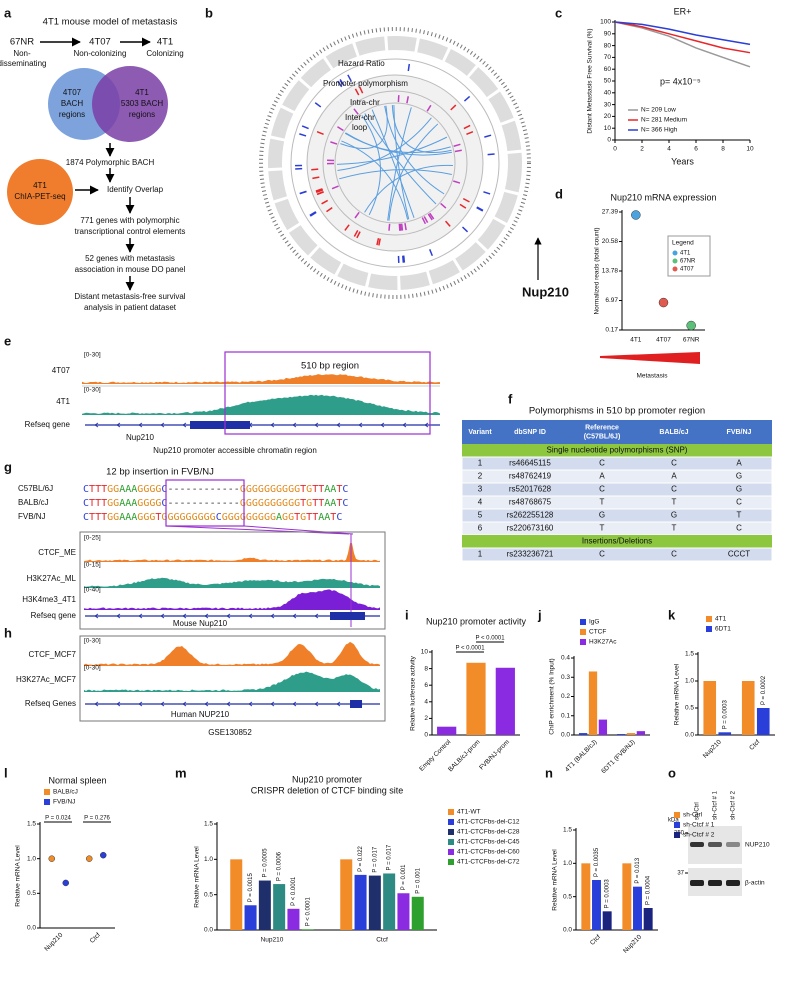 This screenshot has height=996, width=785. I want to click on strain-name: FVB/NJ, so click(32, 516).